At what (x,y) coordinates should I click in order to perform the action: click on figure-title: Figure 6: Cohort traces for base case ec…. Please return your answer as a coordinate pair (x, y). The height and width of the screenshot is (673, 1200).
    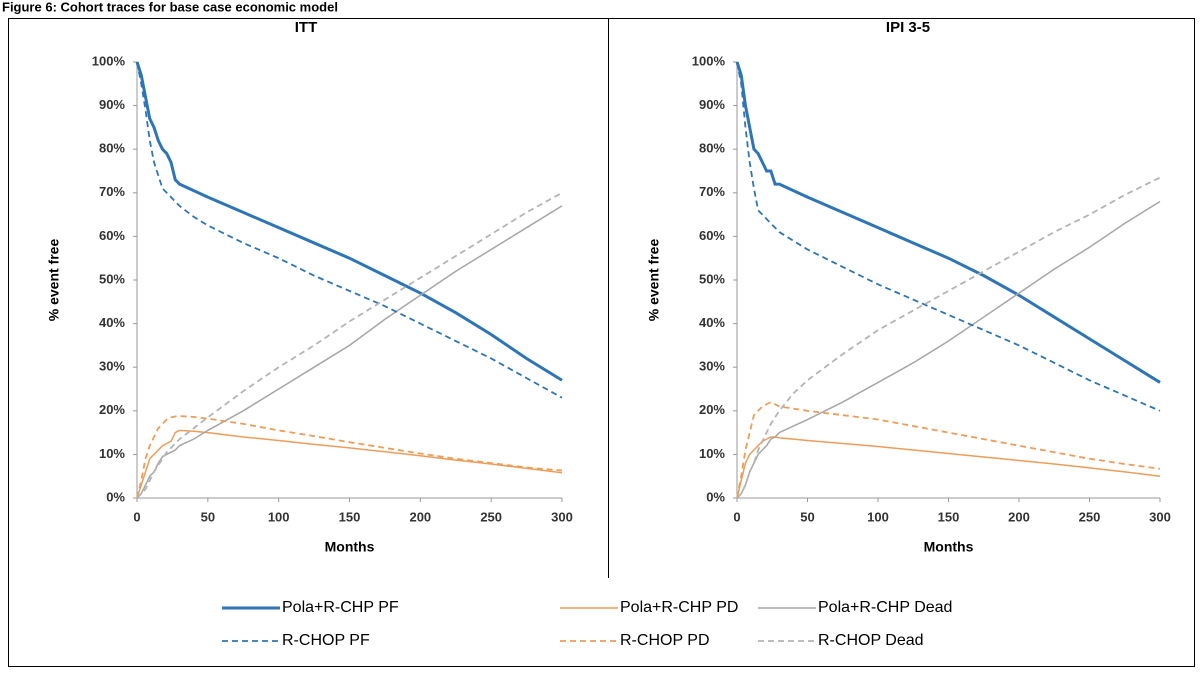
    Looking at the image, I should click on (170, 7).